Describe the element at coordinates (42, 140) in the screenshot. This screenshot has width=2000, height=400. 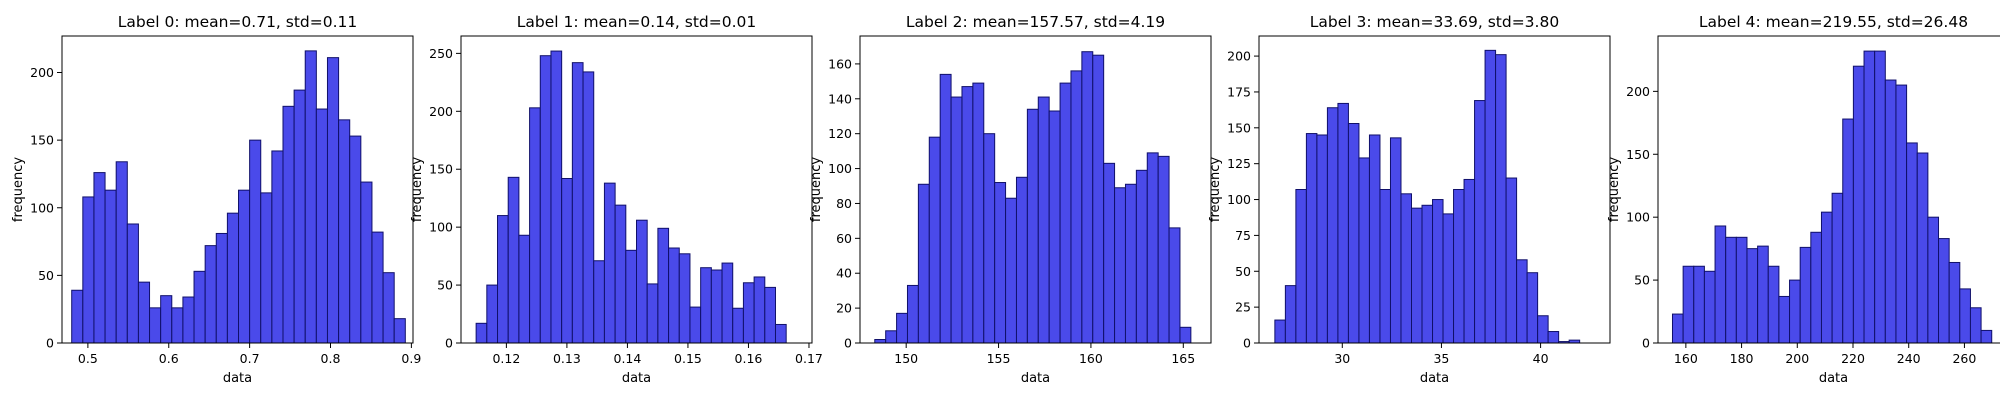
I see `y-tick-label: 150` at that location.